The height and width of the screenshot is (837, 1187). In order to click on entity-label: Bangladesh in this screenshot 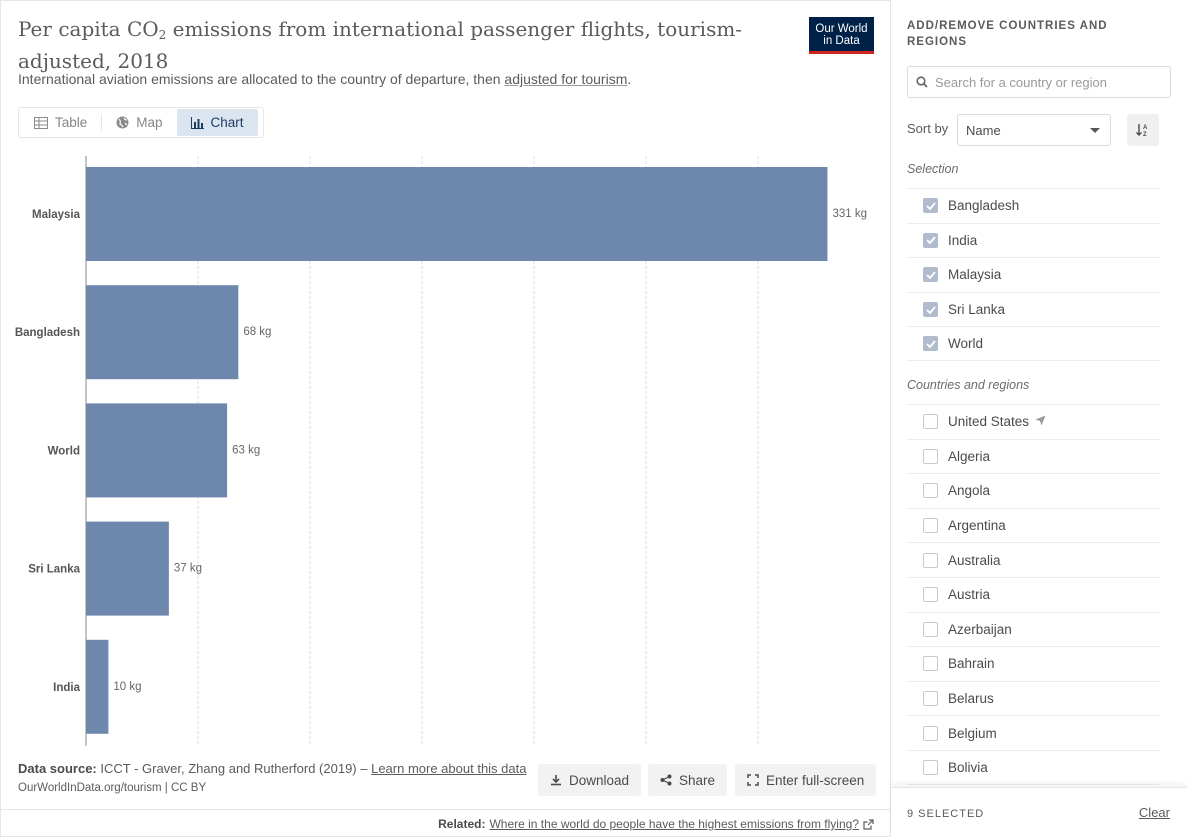, I will do `click(984, 206)`.